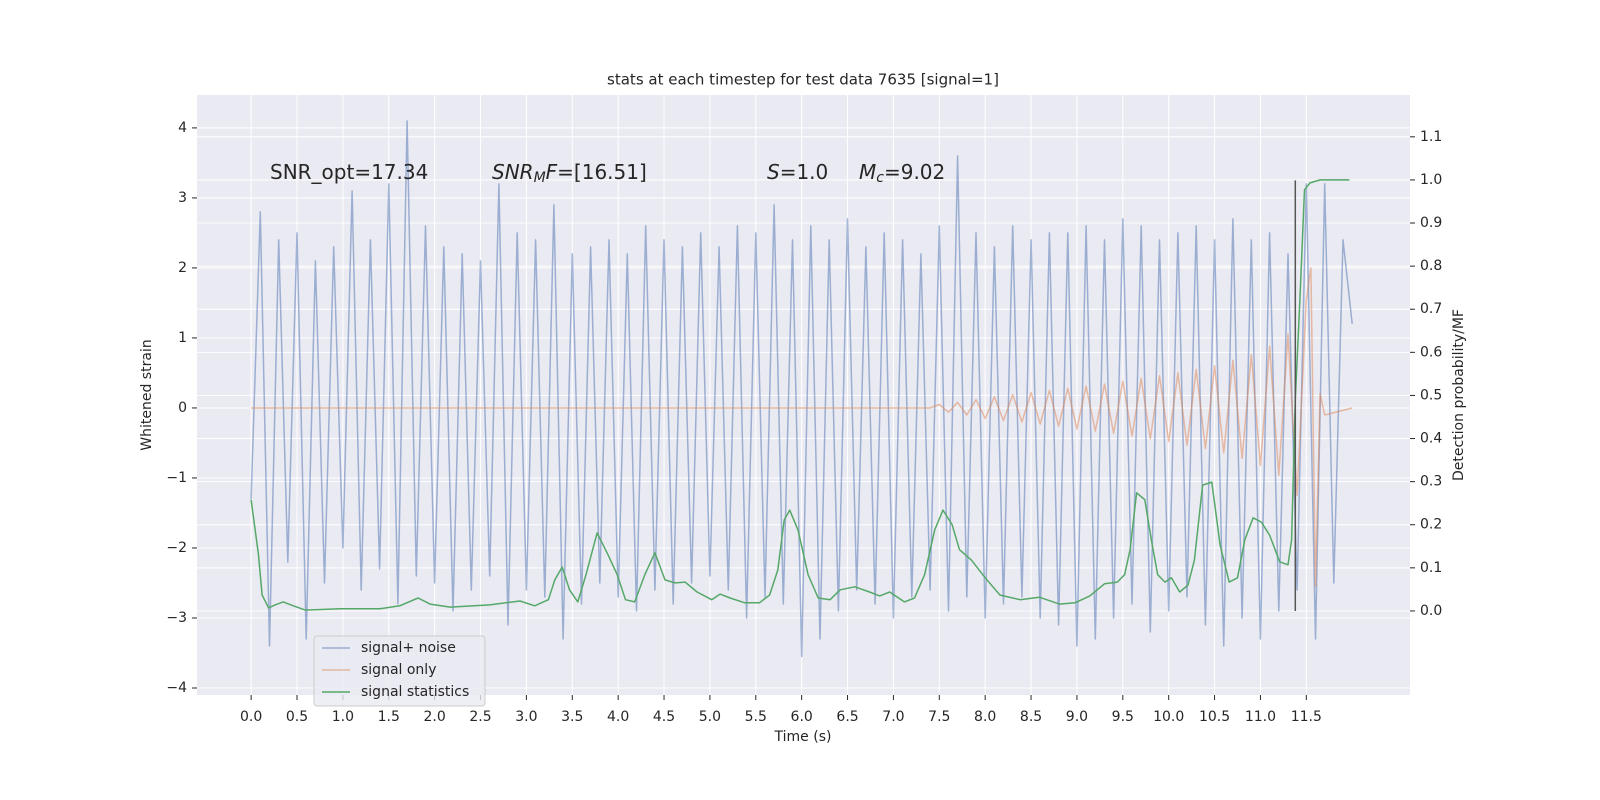 This screenshot has height=800, width=1600. Describe the element at coordinates (572, 717) in the screenshot. I see `x-tick-label: 3.5` at that location.